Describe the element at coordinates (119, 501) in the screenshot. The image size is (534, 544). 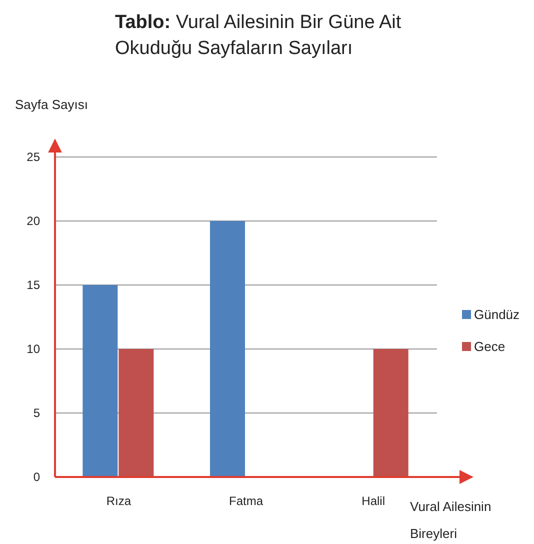
I see `x-tick-label: Rıza` at that location.